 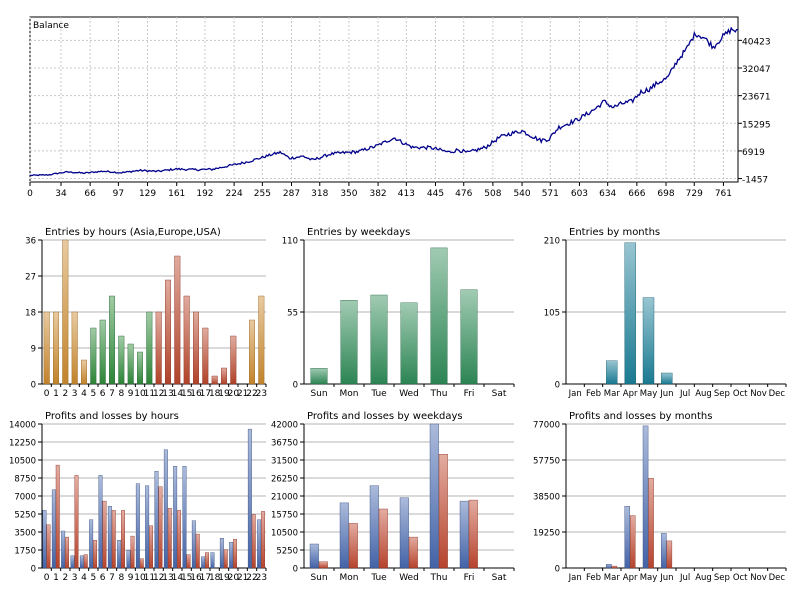 I want to click on pnl-hours-xtick-label: 12, so click(x=158, y=578).